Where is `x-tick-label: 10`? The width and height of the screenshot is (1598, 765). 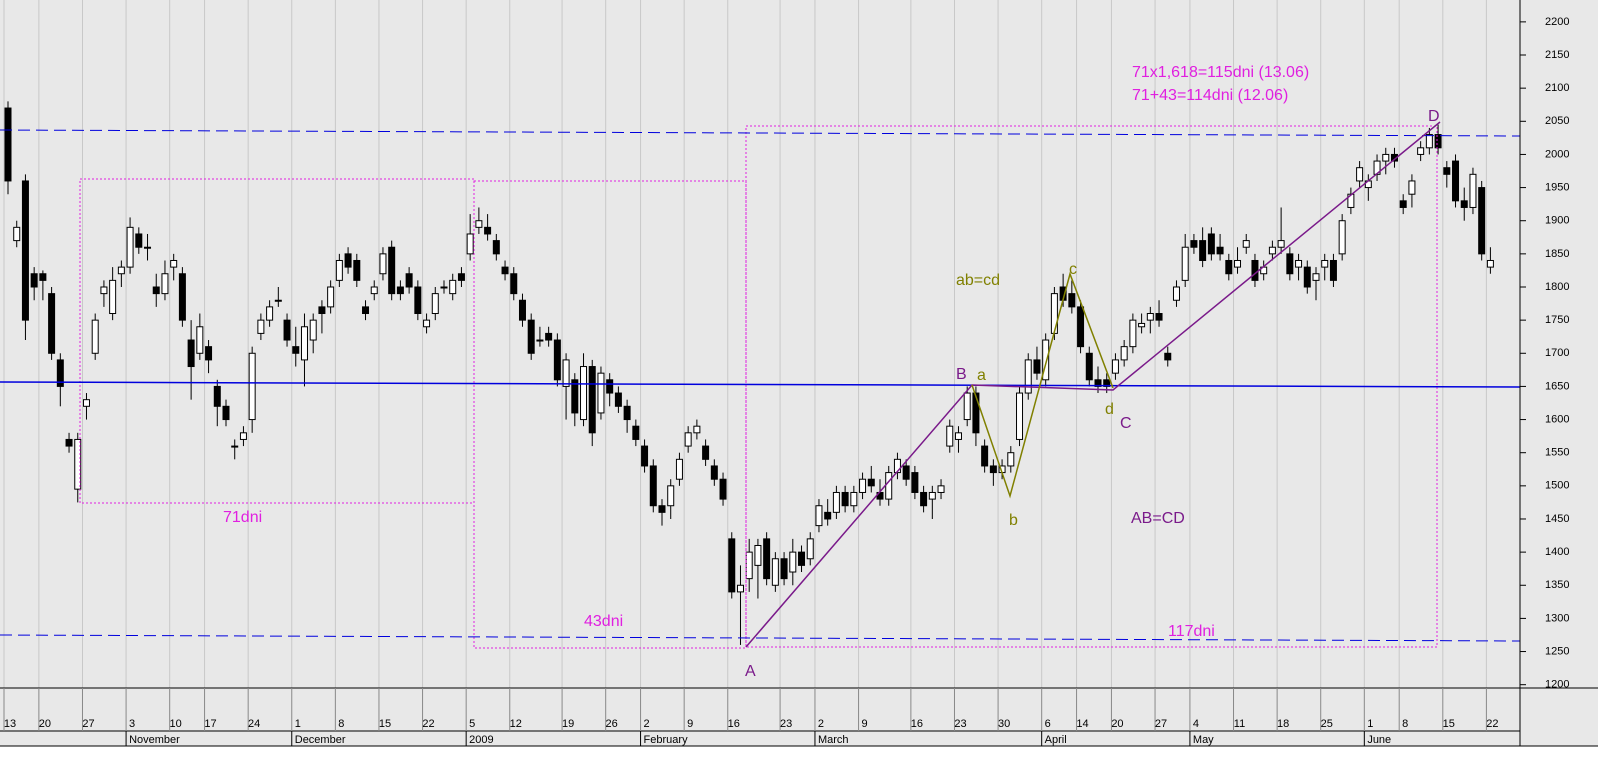 x-tick-label: 10 is located at coordinates (176, 724).